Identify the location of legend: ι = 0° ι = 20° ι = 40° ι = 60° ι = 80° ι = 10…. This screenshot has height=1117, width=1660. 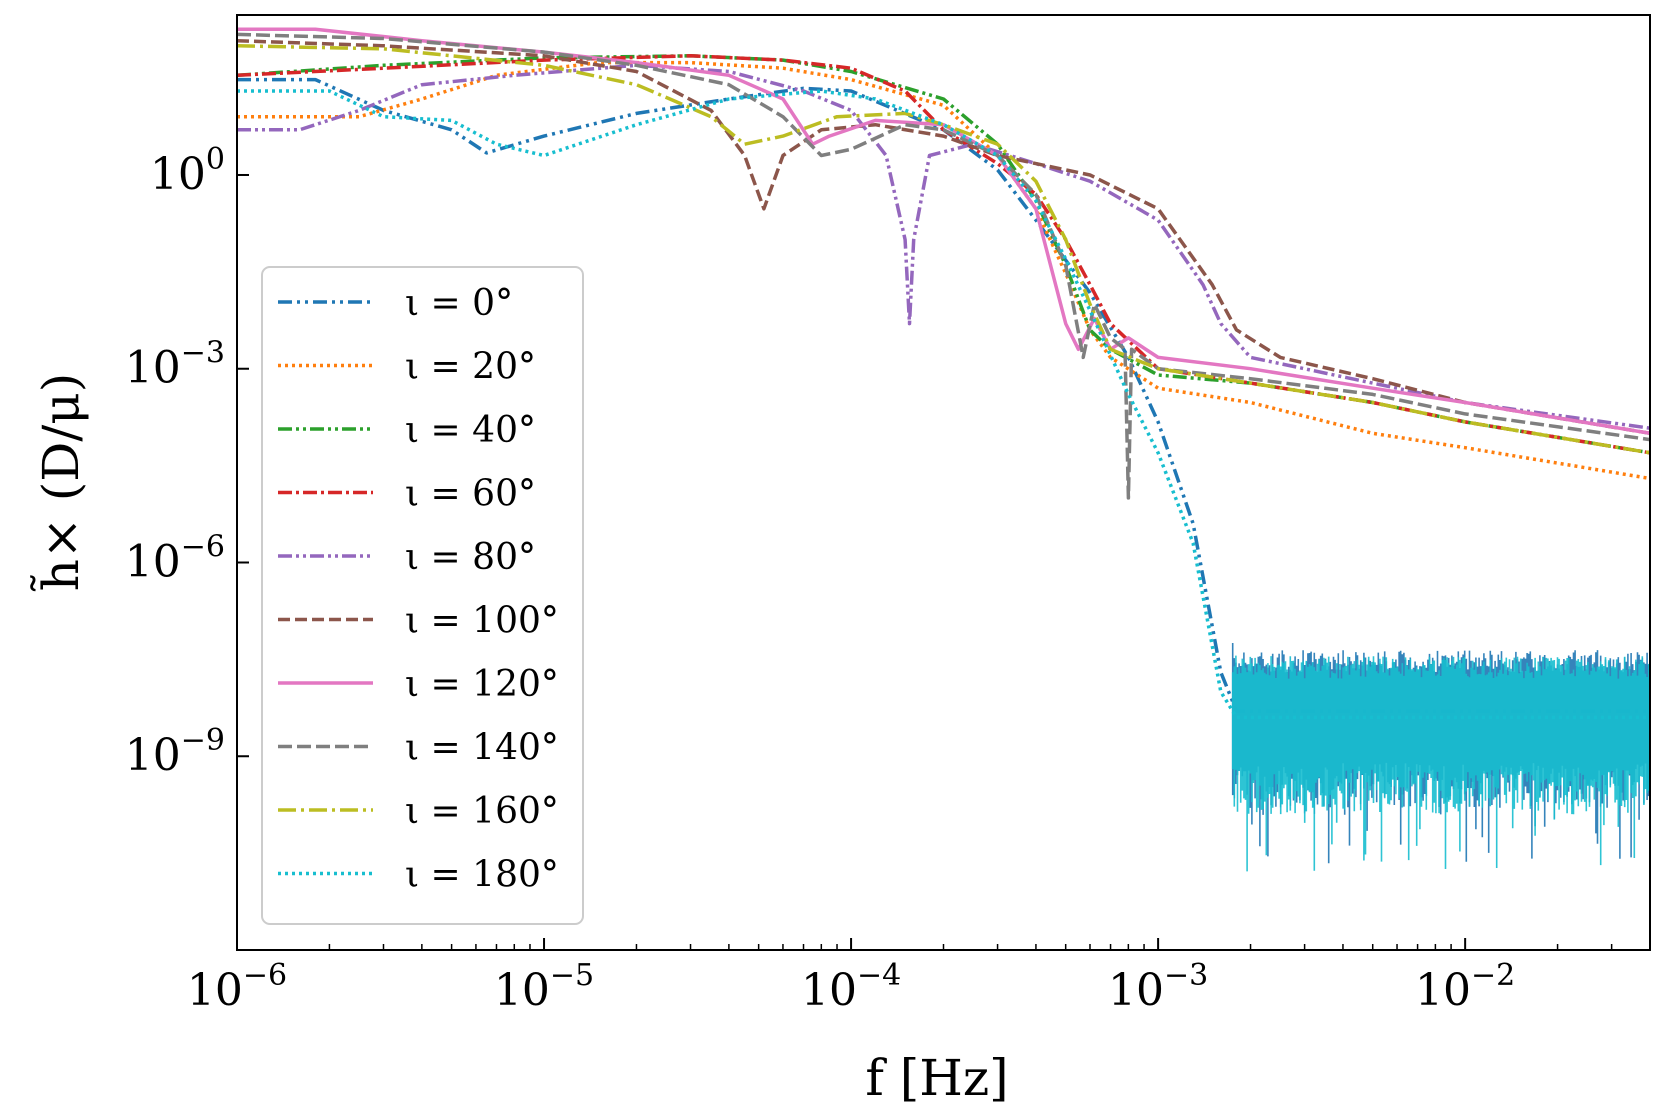
(422, 595).